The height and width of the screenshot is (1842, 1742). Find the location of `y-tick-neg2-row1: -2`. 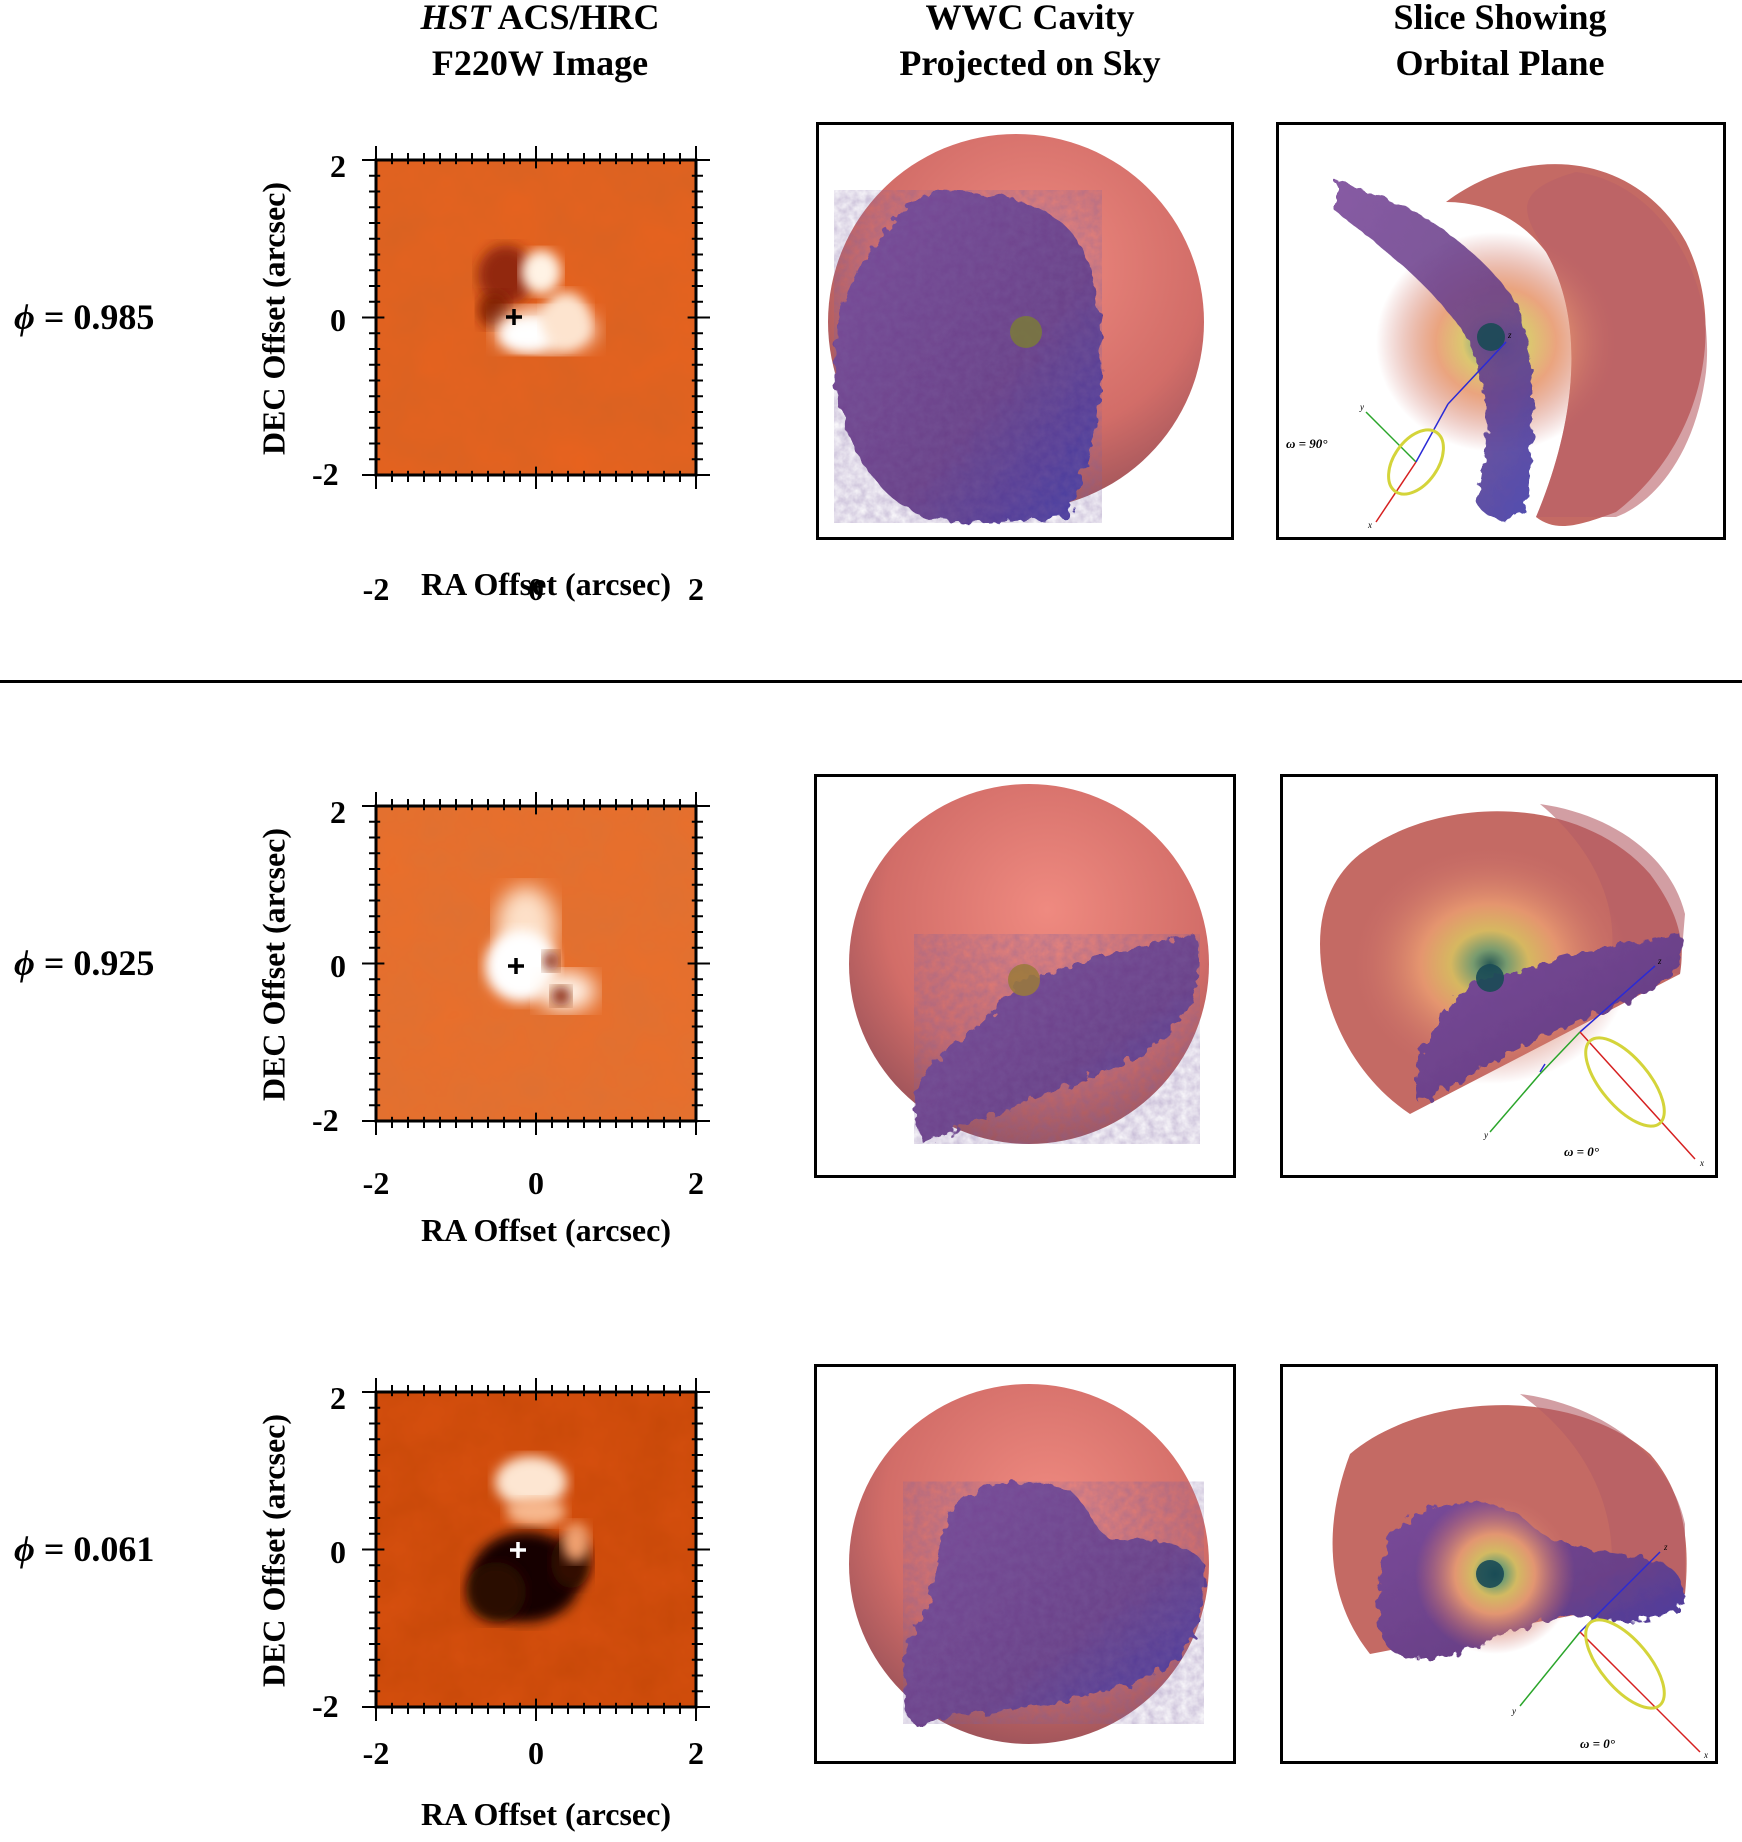

y-tick-neg2-row1: -2 is located at coordinates (325, 474).